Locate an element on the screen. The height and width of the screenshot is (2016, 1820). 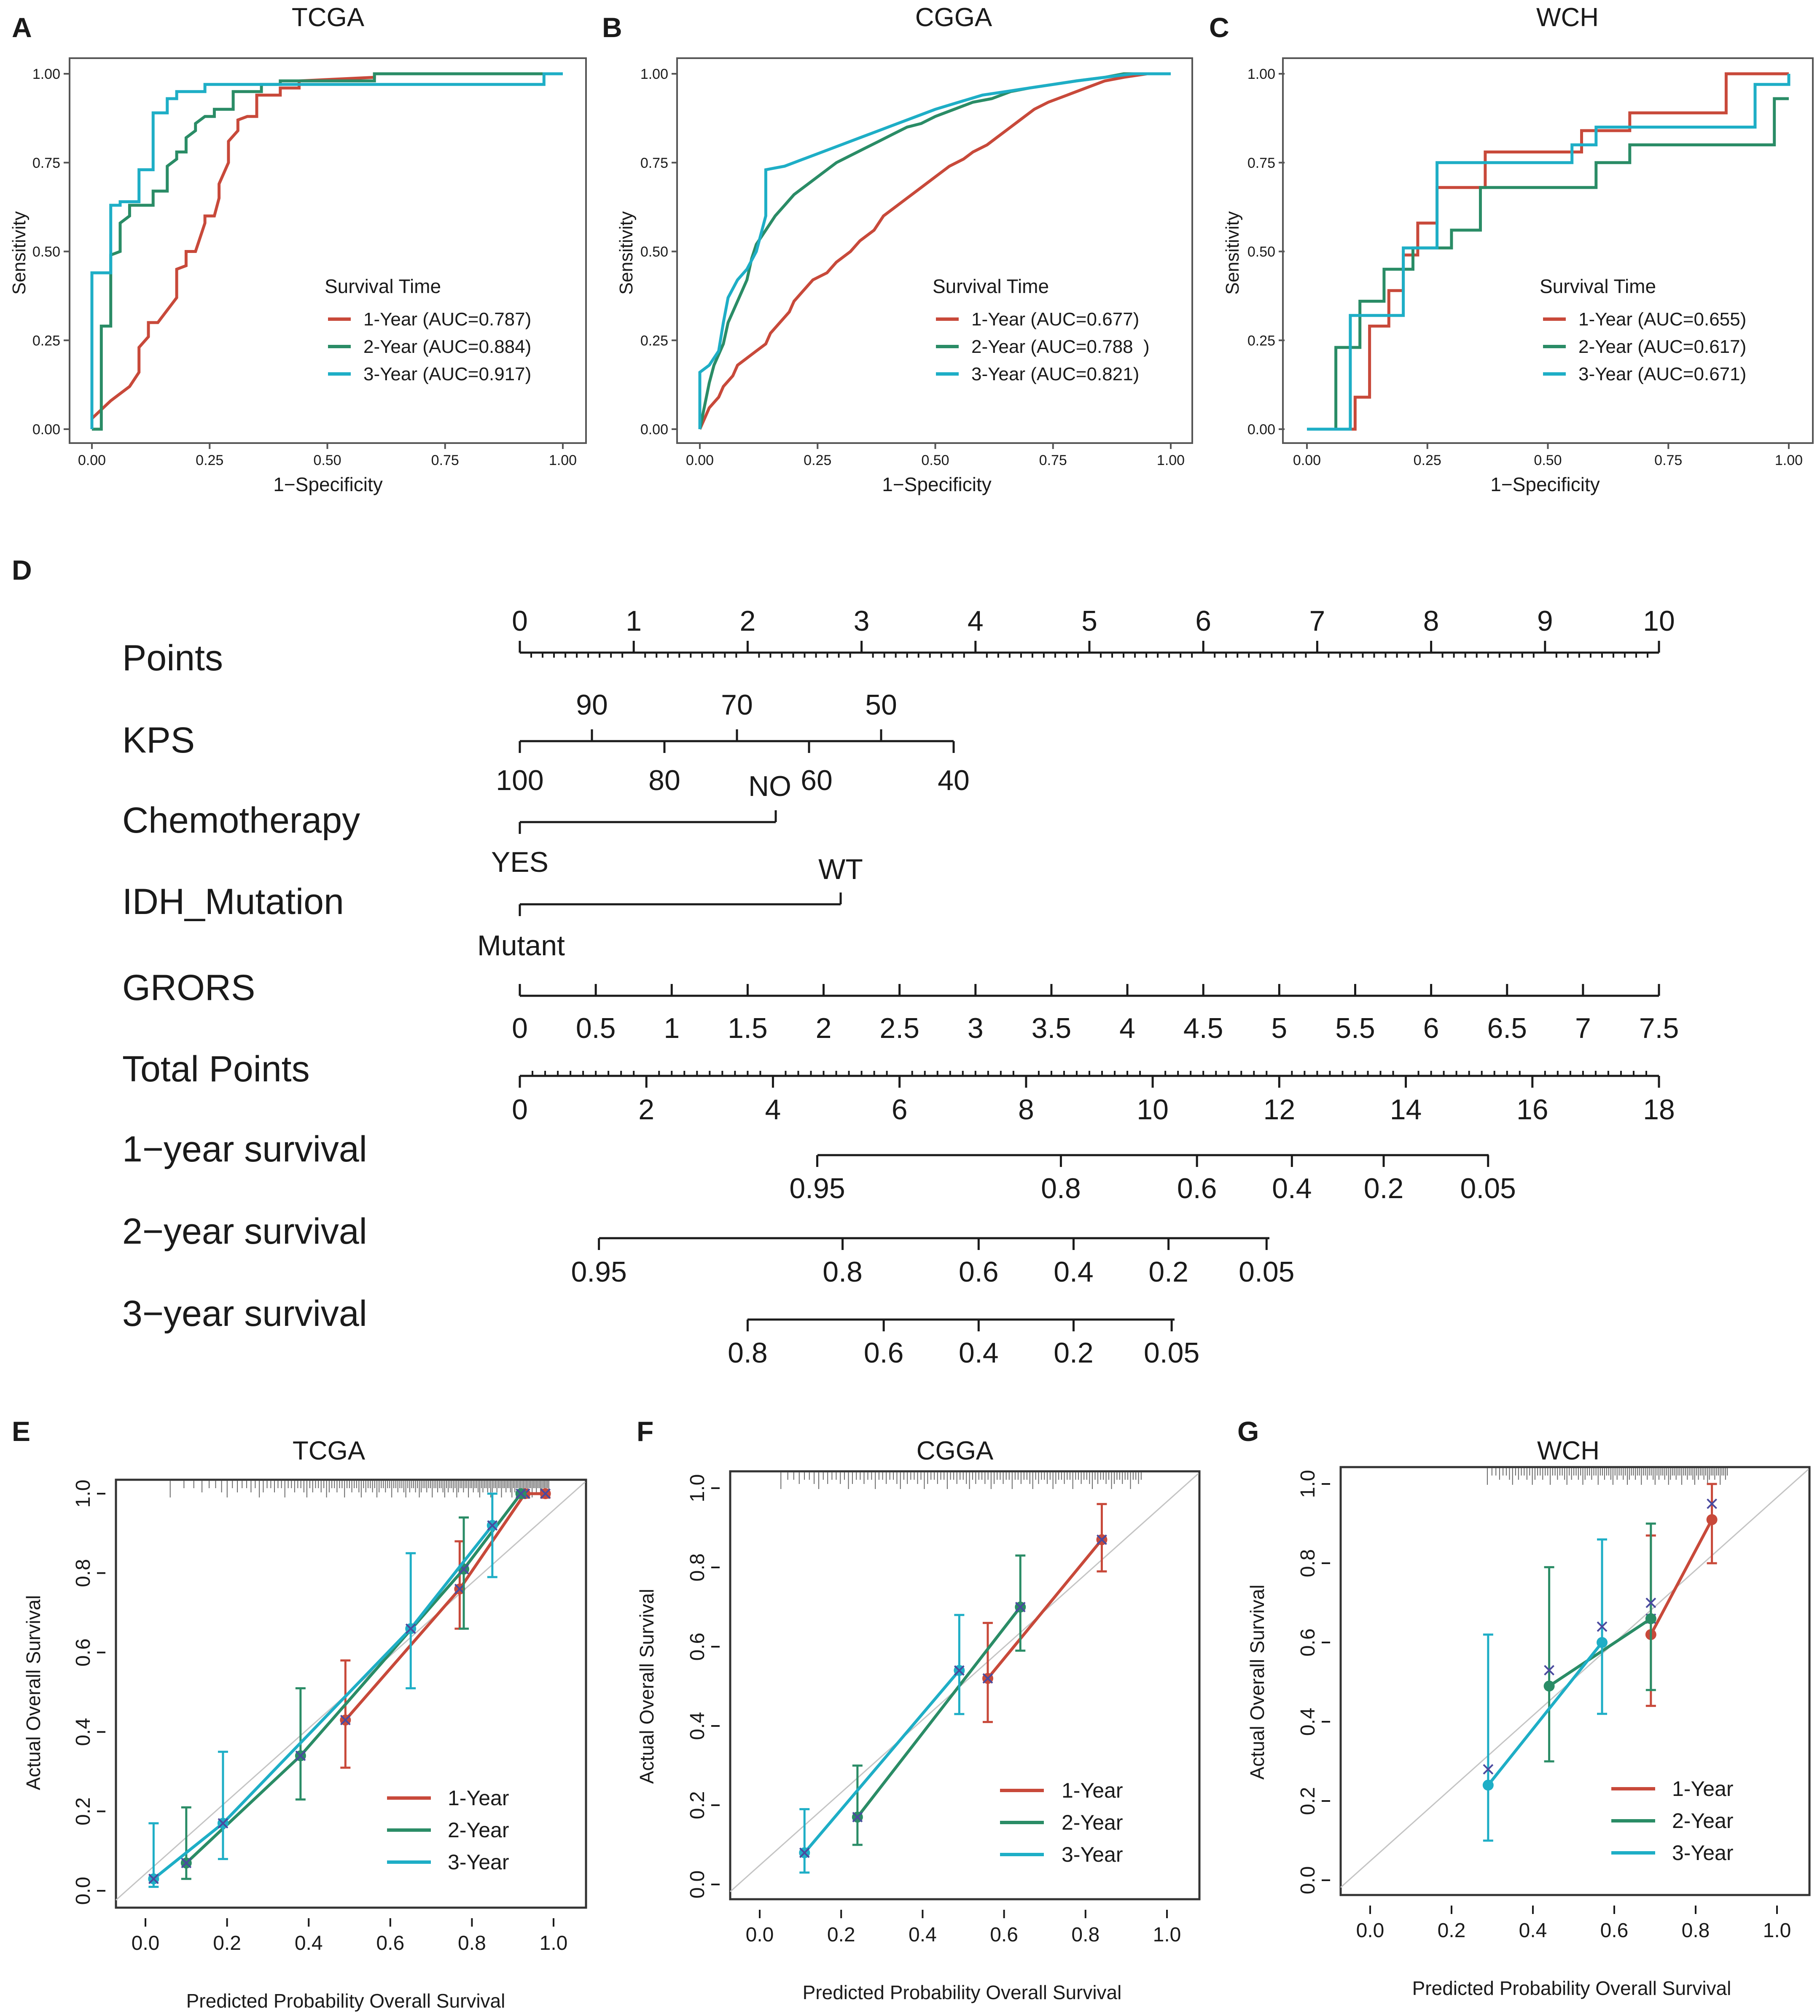
nomo-grors-ticks: 0 0.5 1 1.5 2 2.5 3 3.5 4 4.5 5 5.5 6 6.5 7 7.5 is located at coordinates (1095, 1014).